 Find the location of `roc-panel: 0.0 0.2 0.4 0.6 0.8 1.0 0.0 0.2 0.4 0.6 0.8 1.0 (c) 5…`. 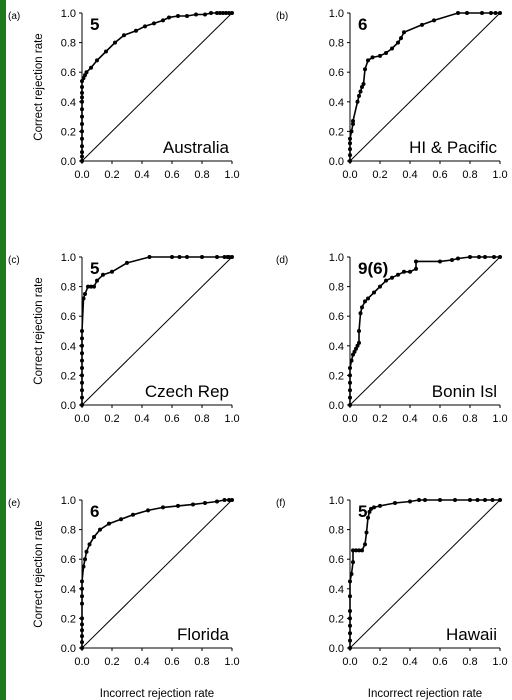

roc-panel: 0.0 0.2 0.4 0.6 0.8 1.0 0.0 0.2 0.4 0.6 0.8 1.0 (c) 5… is located at coordinates (124, 338).